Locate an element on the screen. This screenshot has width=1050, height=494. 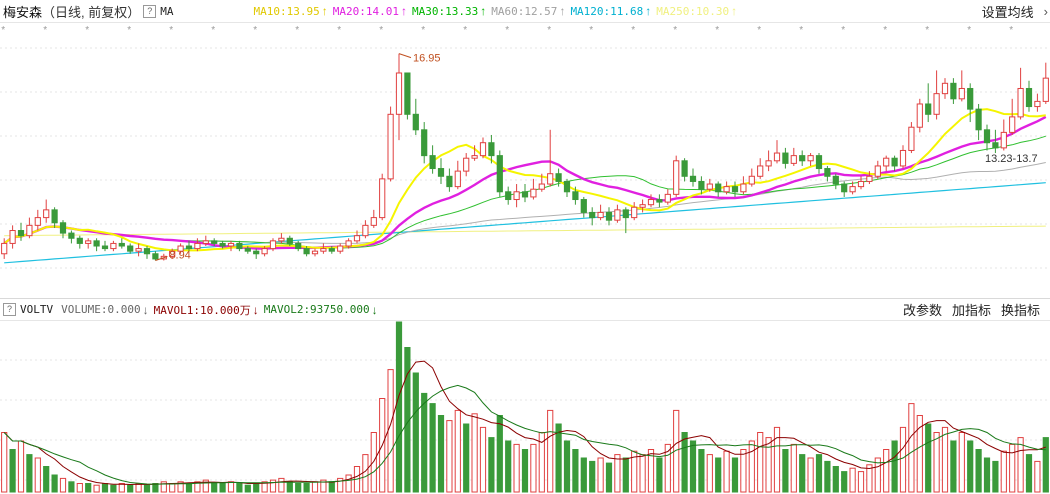
settings-button: 设置均线 is located at coordinates (1007, 12).